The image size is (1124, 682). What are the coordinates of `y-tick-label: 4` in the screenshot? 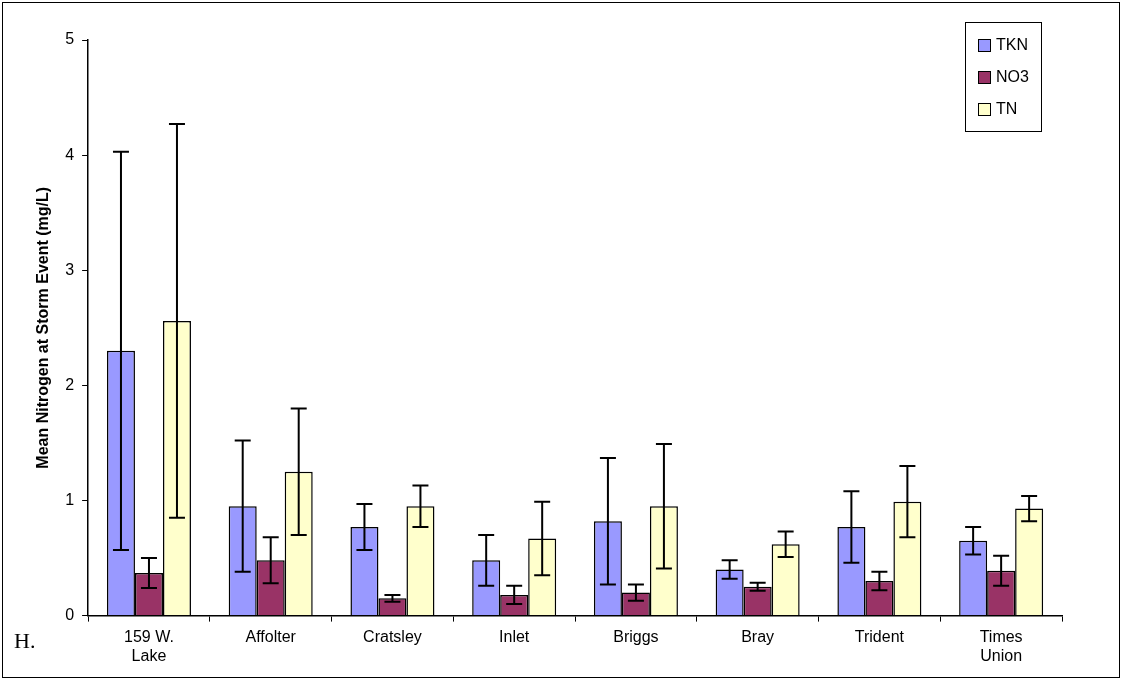 It's located at (70, 154).